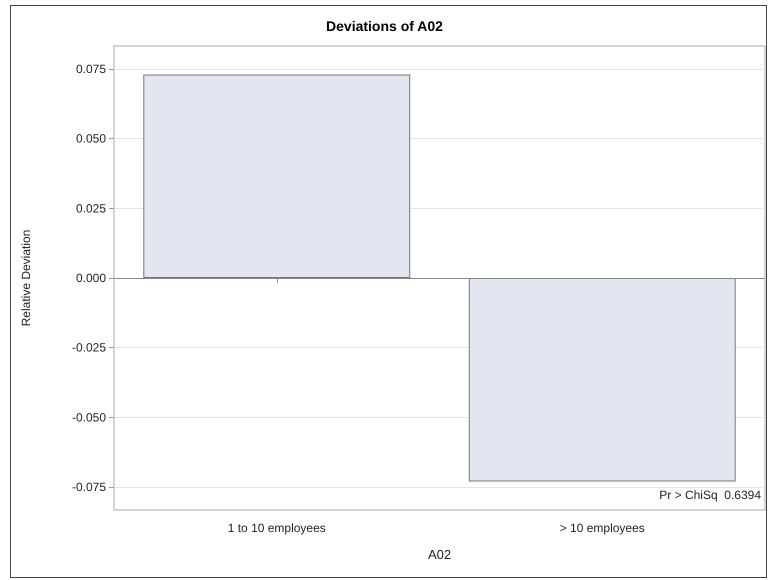  What do you see at coordinates (91, 208) in the screenshot?
I see `y-tick-label: 0.025` at bounding box center [91, 208].